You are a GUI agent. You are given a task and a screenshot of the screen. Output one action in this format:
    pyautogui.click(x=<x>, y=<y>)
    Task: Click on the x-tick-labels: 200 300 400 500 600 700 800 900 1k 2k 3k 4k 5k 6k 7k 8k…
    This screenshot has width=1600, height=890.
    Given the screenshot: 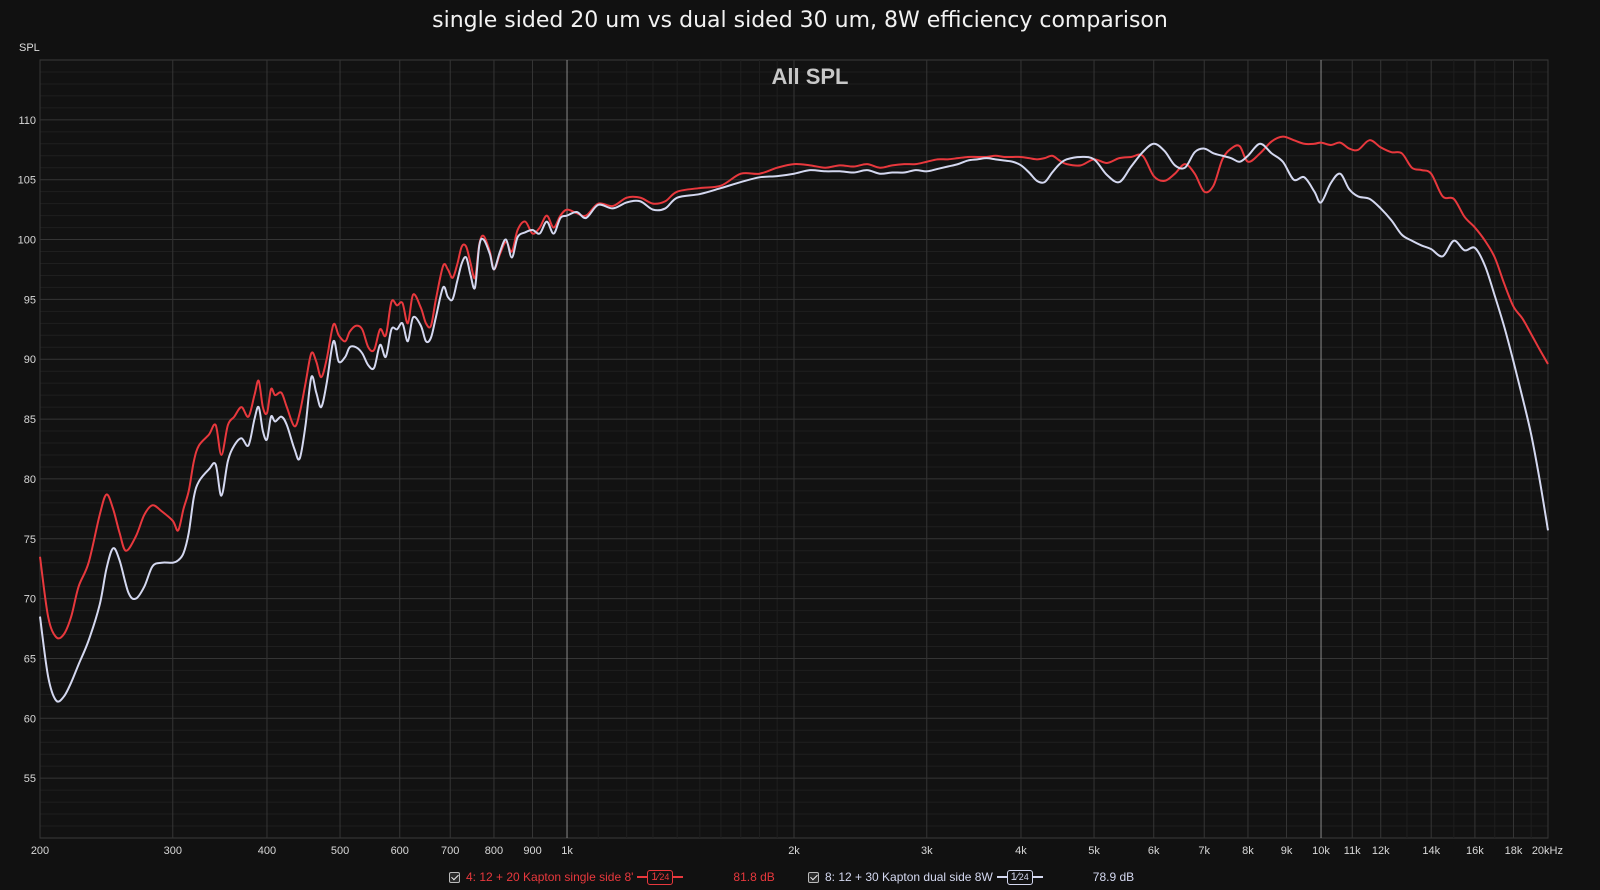 What is the action you would take?
    pyautogui.click(x=797, y=851)
    